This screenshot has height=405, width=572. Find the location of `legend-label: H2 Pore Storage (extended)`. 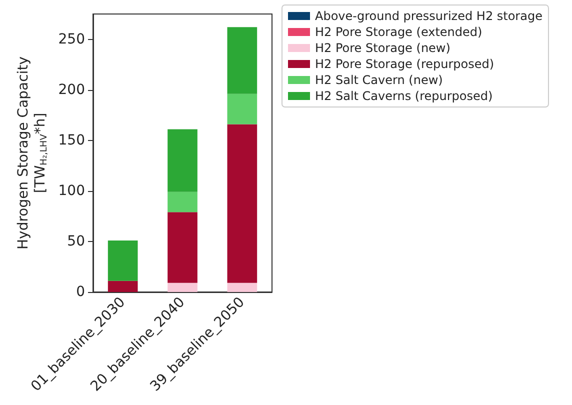

legend-label: H2 Pore Storage (extended) is located at coordinates (398, 32).